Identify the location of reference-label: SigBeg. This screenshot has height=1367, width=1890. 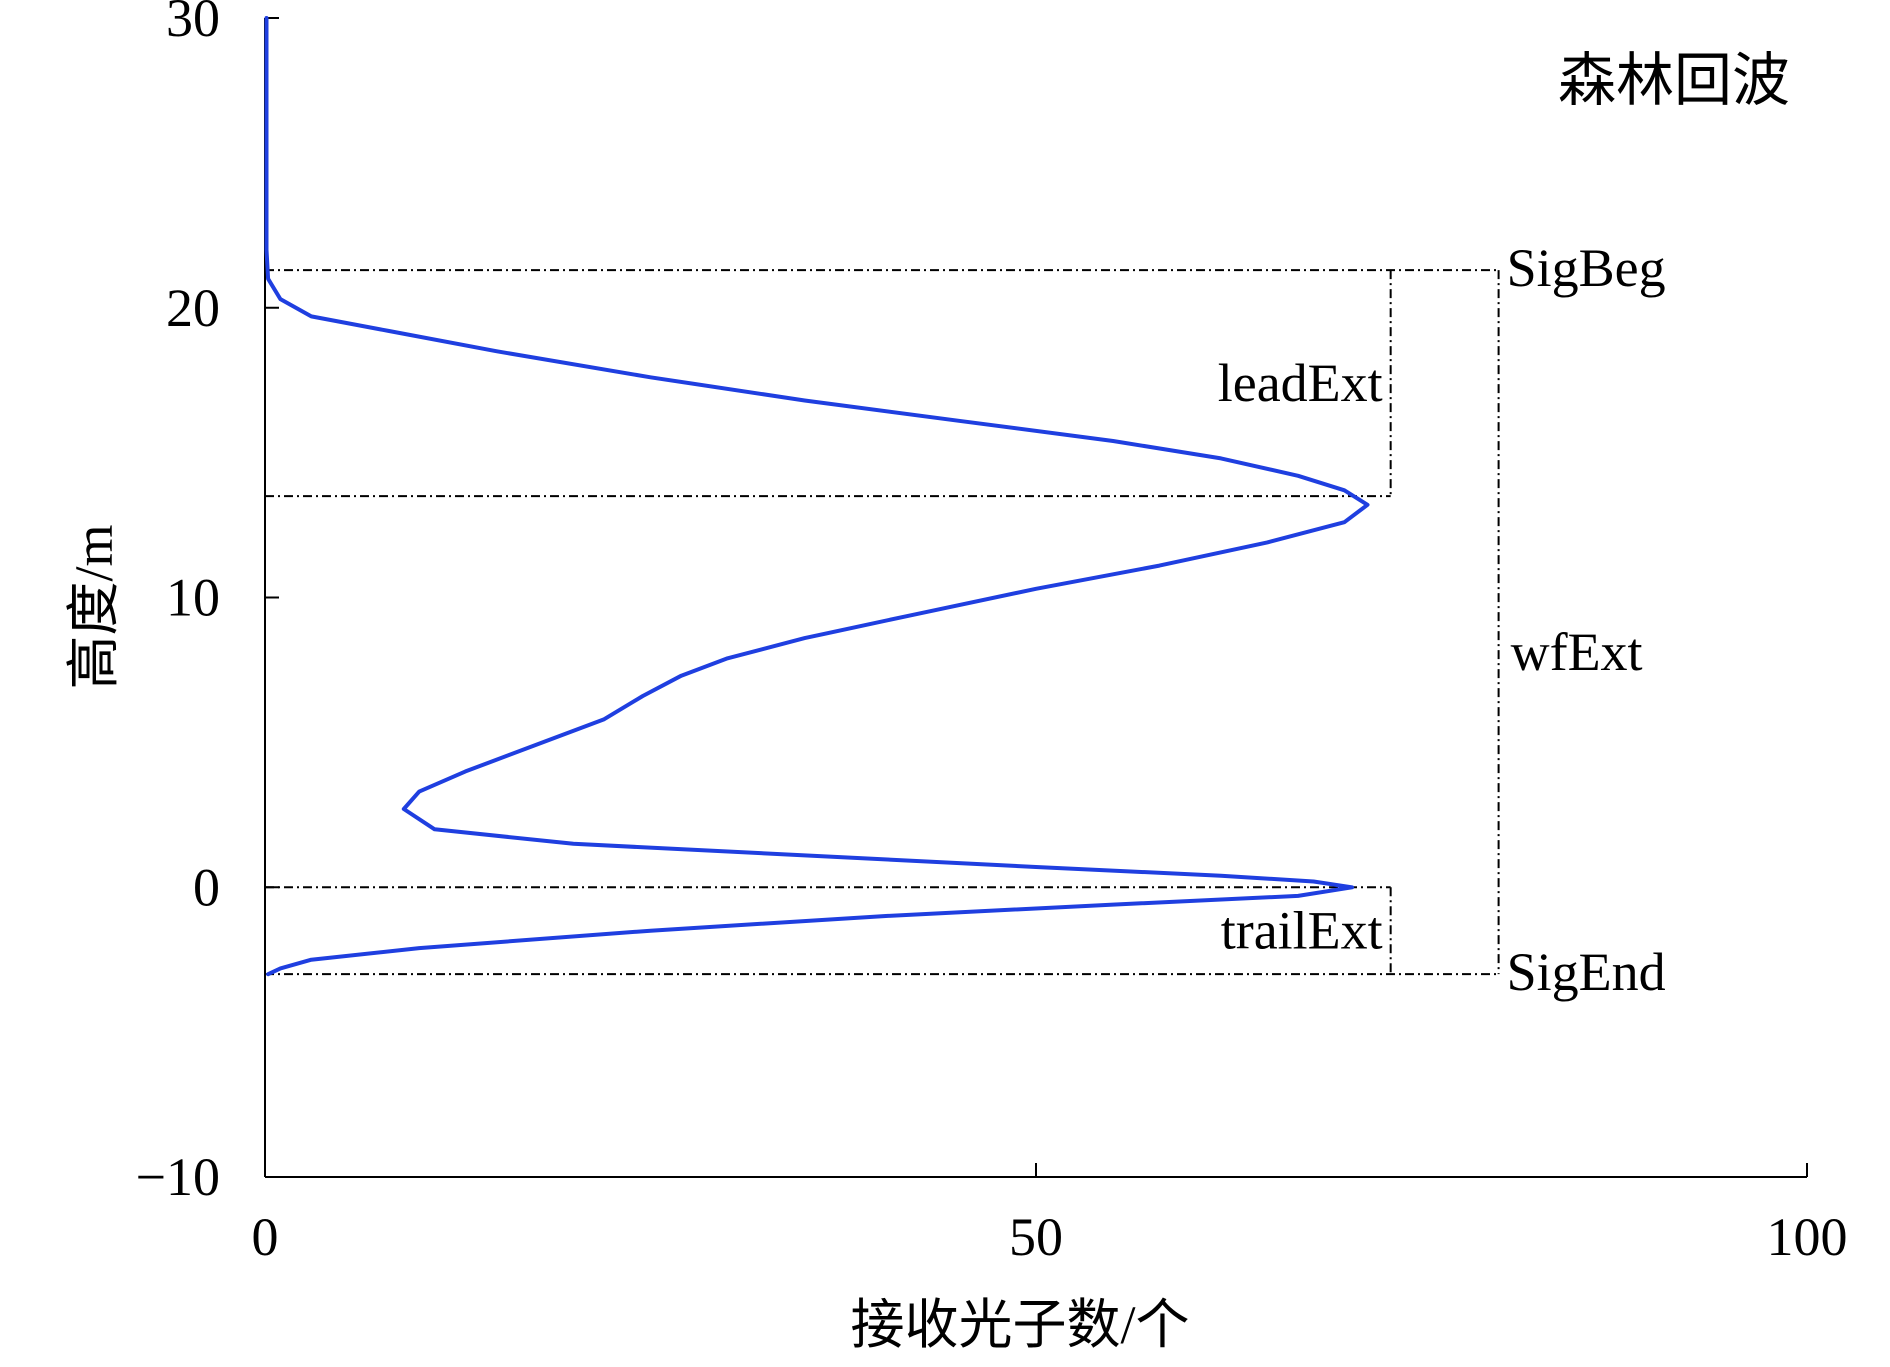
(1586, 268).